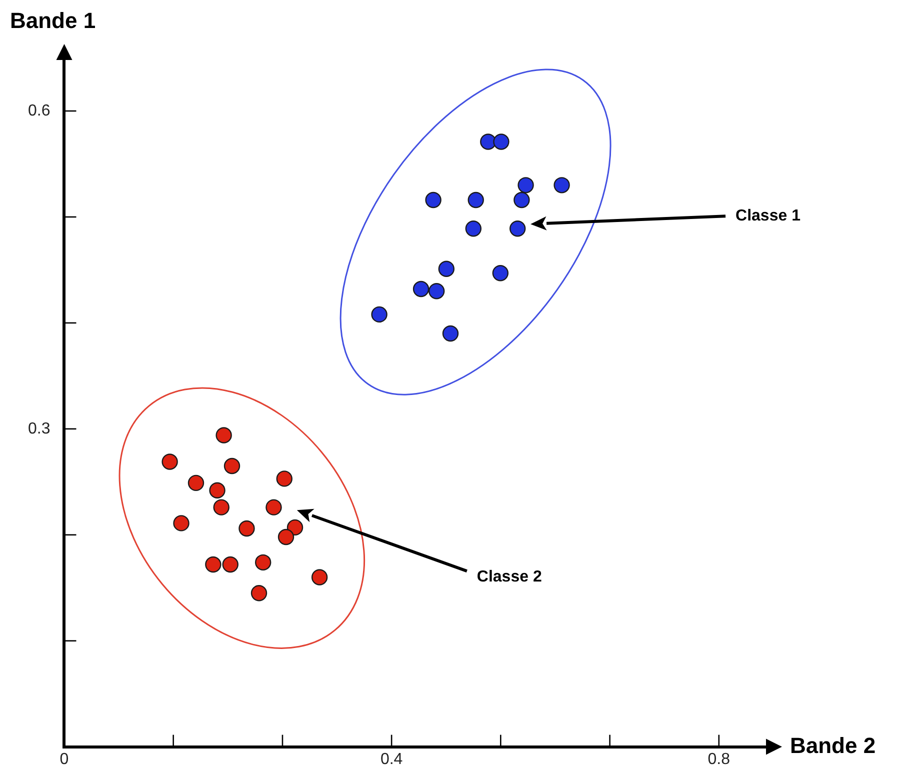 This screenshot has height=784, width=906. I want to click on x-tick-label: 0, so click(64, 759).